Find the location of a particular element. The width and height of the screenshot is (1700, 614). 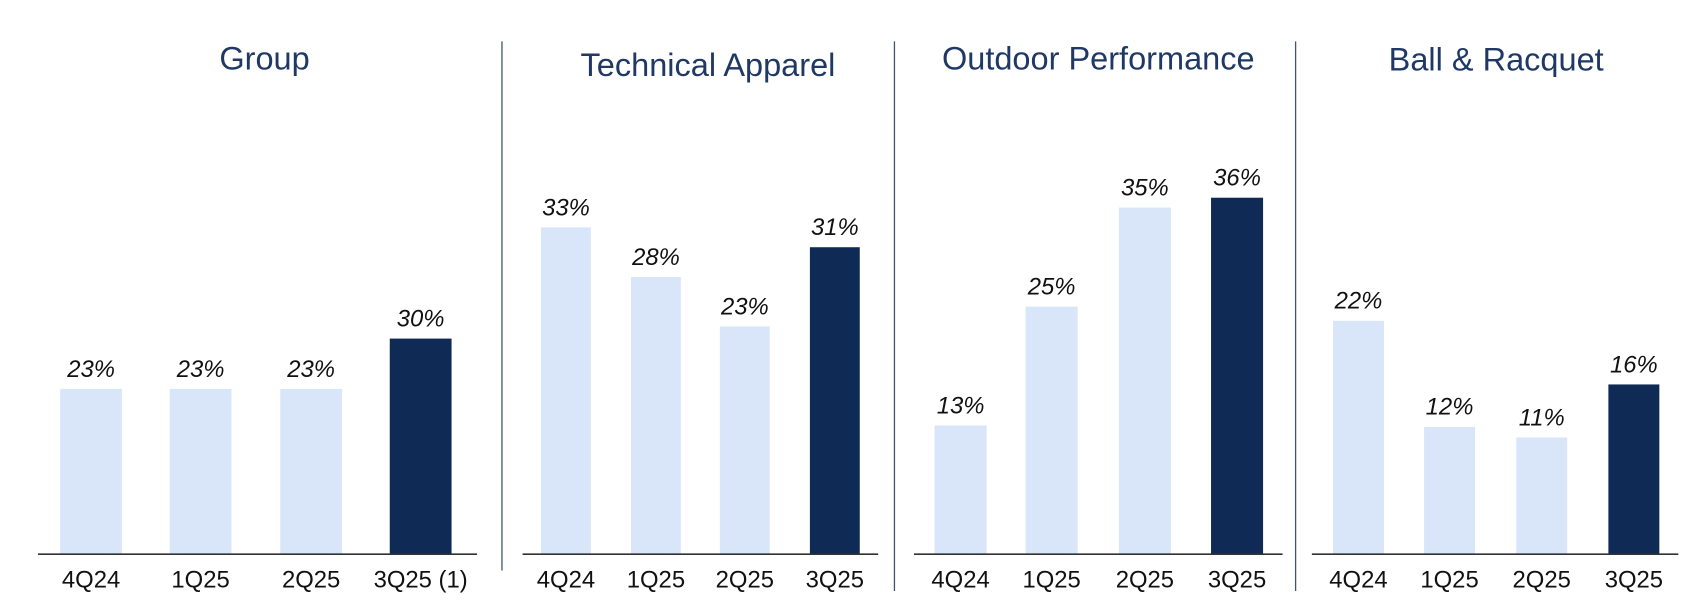

value-label: 28% is located at coordinates (655, 257).